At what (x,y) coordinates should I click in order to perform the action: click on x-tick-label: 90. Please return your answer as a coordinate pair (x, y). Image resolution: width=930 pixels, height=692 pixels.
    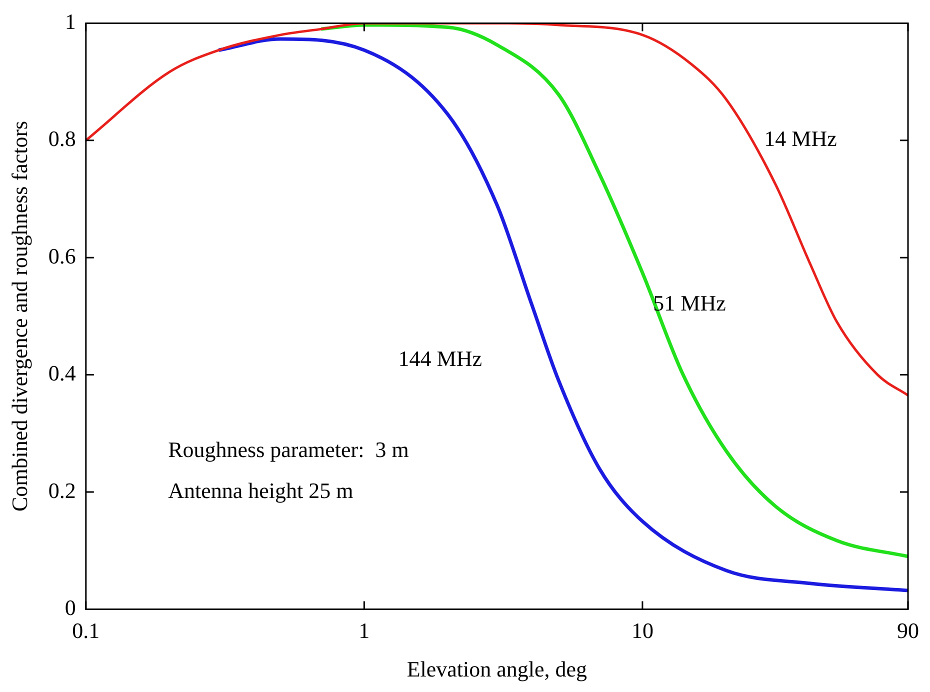
    Looking at the image, I should click on (908, 631).